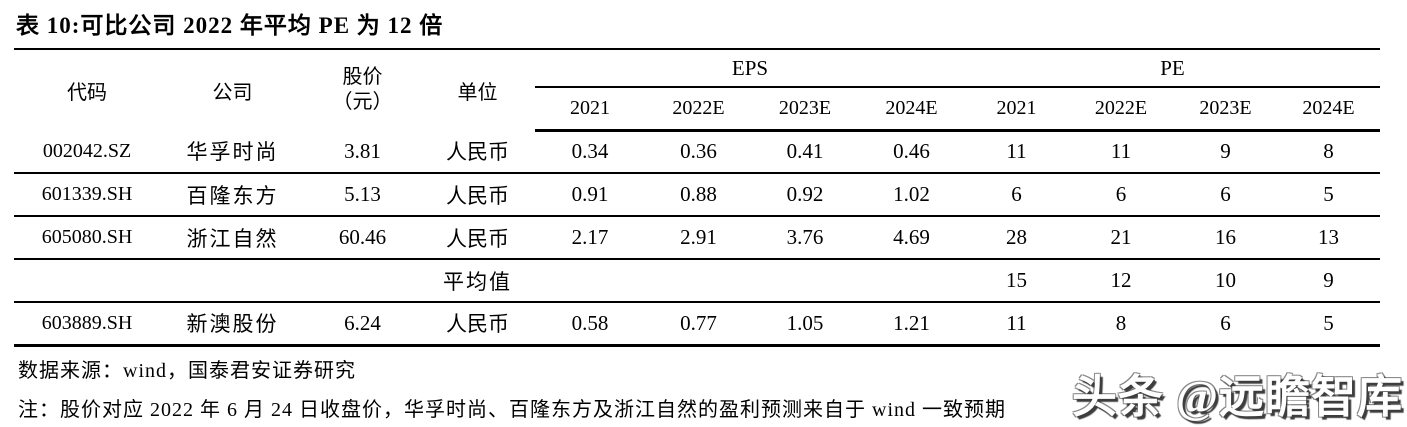 Image resolution: width=1407 pixels, height=427 pixels. Describe the element at coordinates (362, 195) in the screenshot. I see `cell-price: 5.13` at that location.